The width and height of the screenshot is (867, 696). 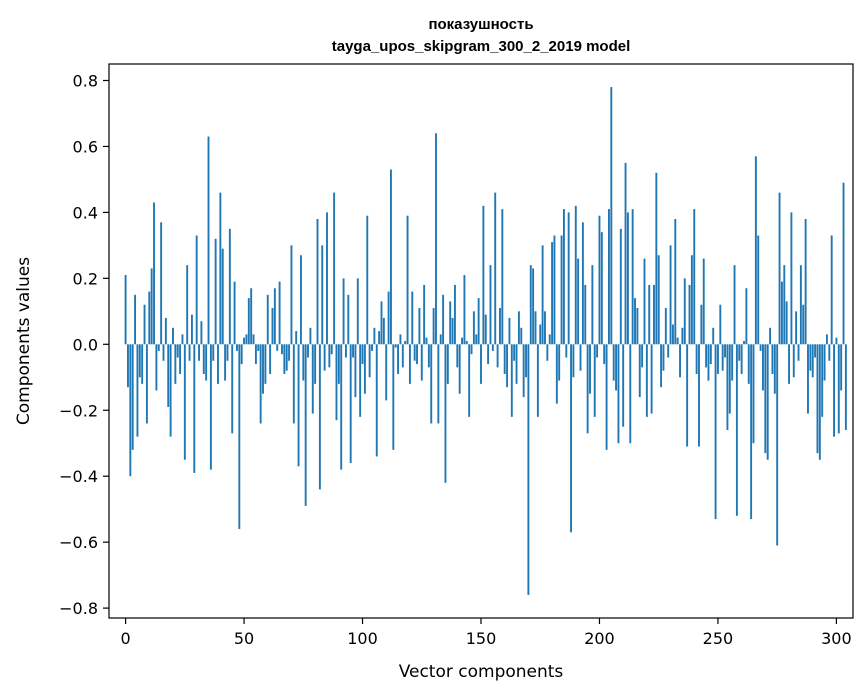 I want to click on chart-subtitle: tayga_upos_skipgram_300_2_2019 model, so click(x=481, y=46).